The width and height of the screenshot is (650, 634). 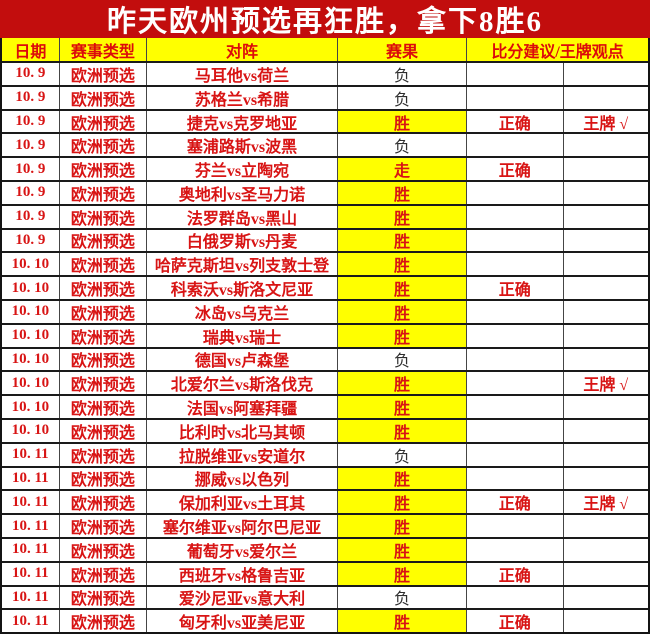 What do you see at coordinates (242, 335) in the screenshot?
I see `match-cell: 瑞典vs瑞士` at bounding box center [242, 335].